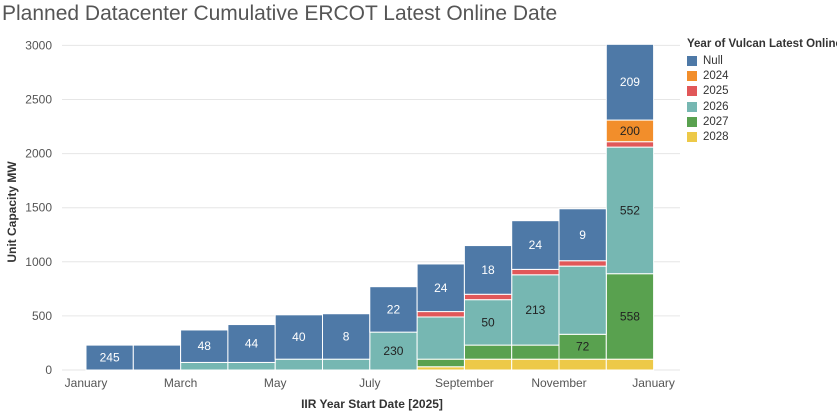 The width and height of the screenshot is (837, 414). Describe the element at coordinates (762, 121) in the screenshot. I see `legend-item-2027: 2027` at that location.